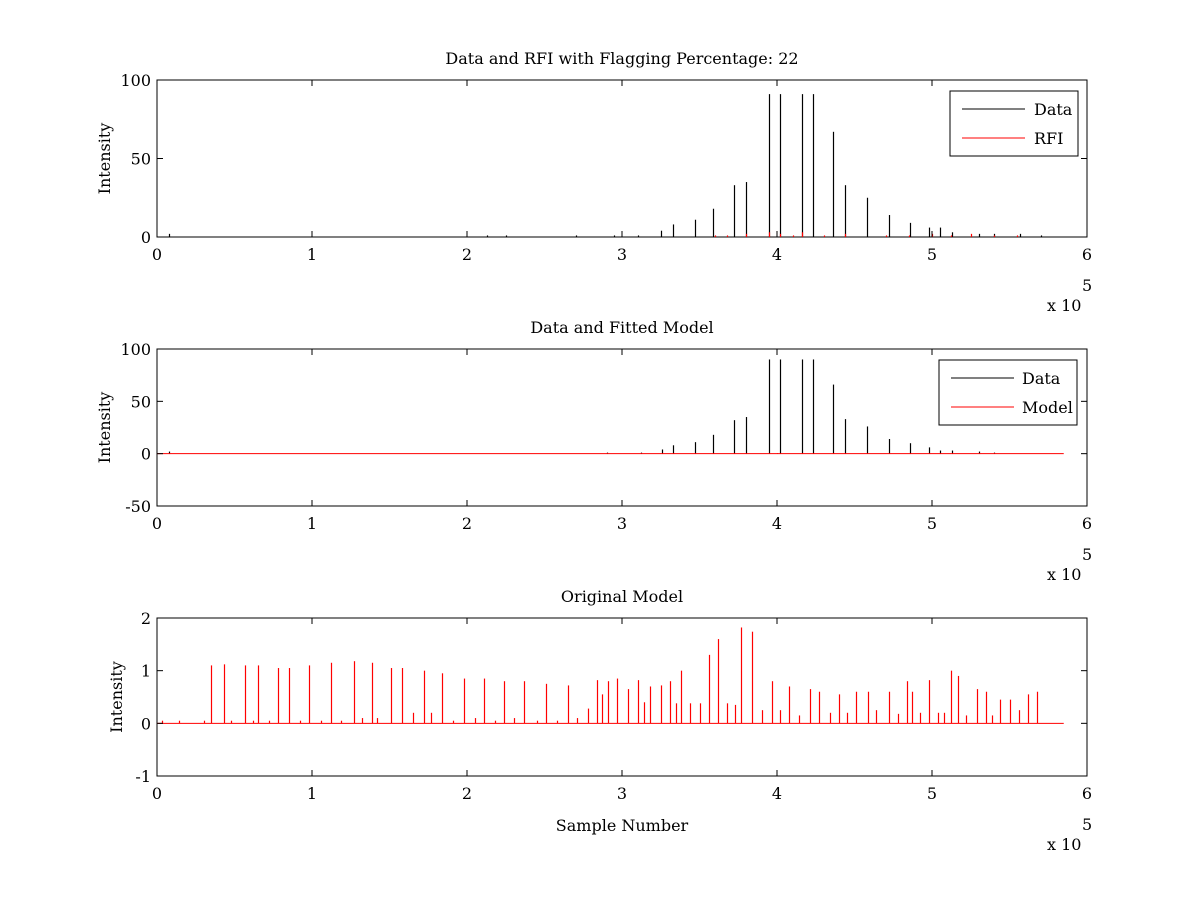 This screenshot has height=900, width=1200. Describe the element at coordinates (1047, 407) in the screenshot. I see `legend-label-model: Model` at that location.